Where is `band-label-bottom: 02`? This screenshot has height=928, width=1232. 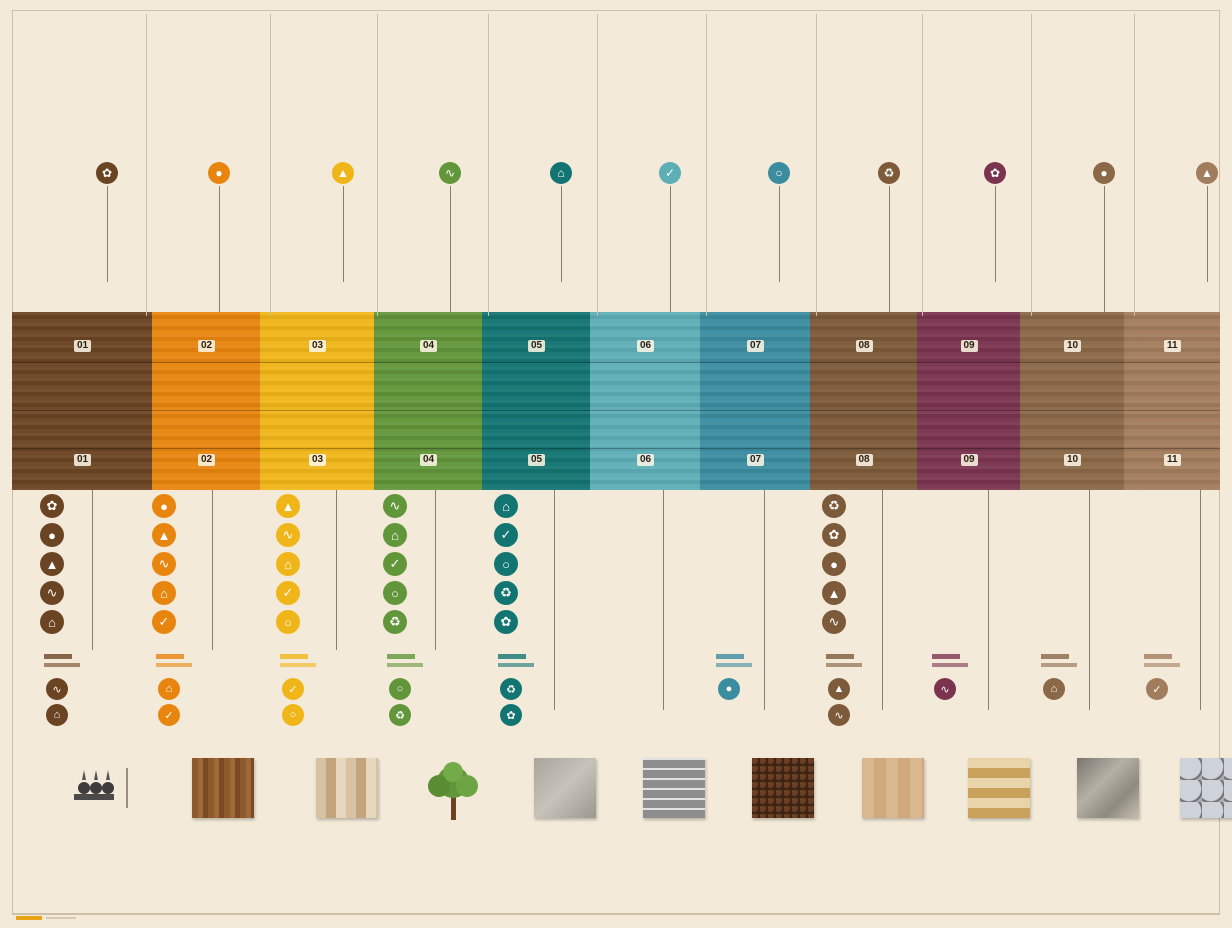
band-label-bottom: 02 is located at coordinates (207, 460).